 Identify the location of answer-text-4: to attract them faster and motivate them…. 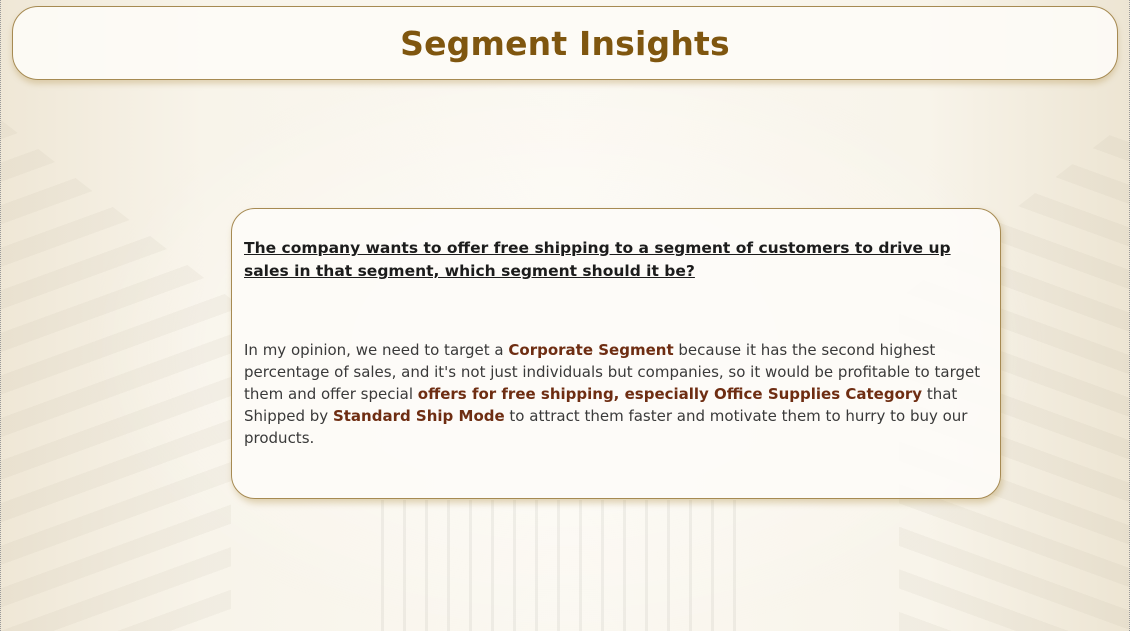
(606, 427).